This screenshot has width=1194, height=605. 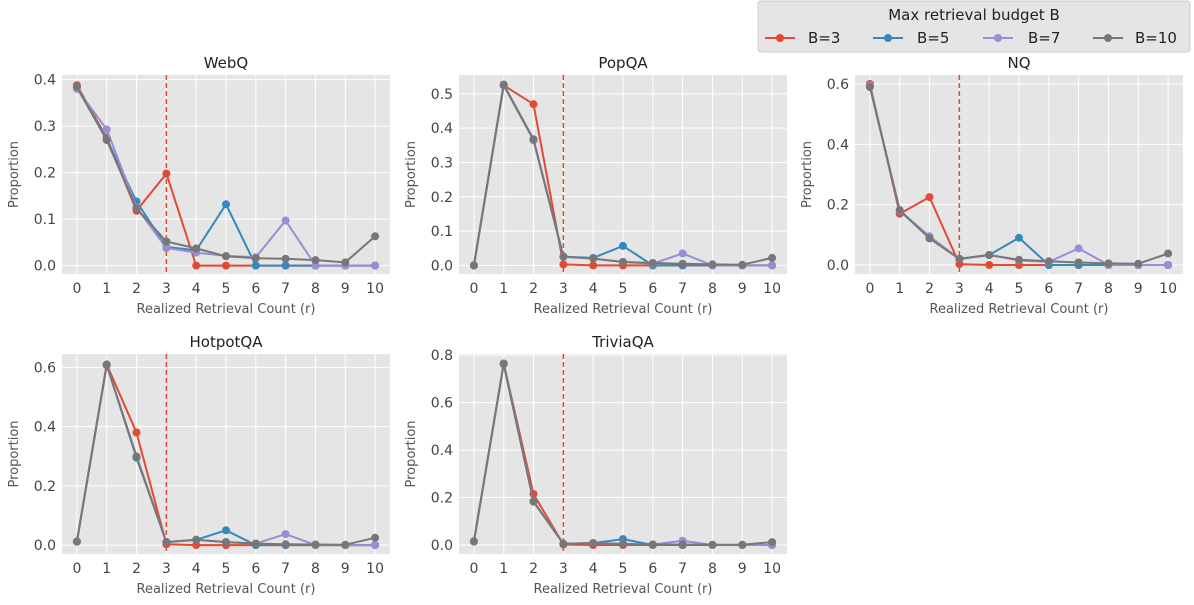 I want to click on x-tick-label: 5, so click(x=1019, y=289).